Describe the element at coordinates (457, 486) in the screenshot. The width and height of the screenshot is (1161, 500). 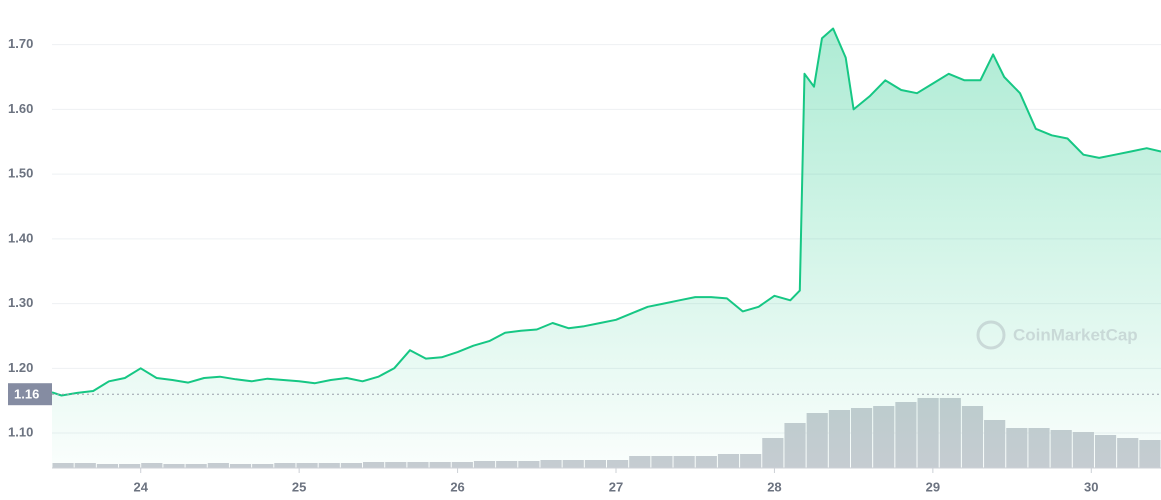
I see `x-tick-label: 26` at that location.